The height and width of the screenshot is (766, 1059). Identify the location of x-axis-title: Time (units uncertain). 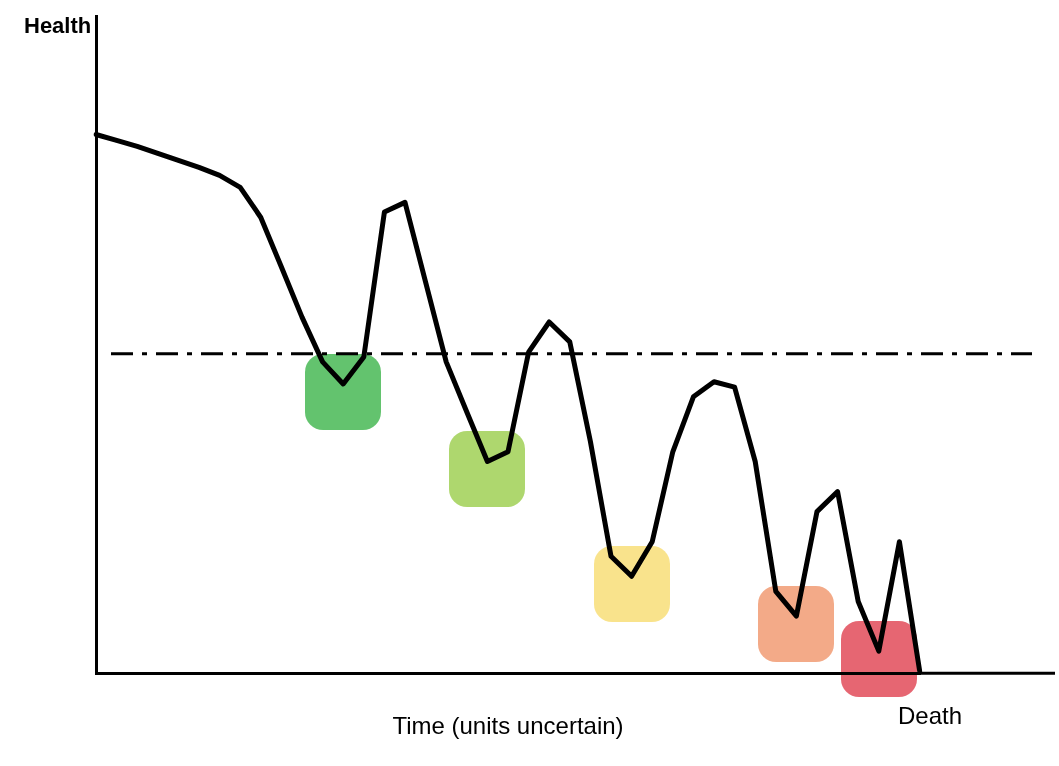
(508, 726).